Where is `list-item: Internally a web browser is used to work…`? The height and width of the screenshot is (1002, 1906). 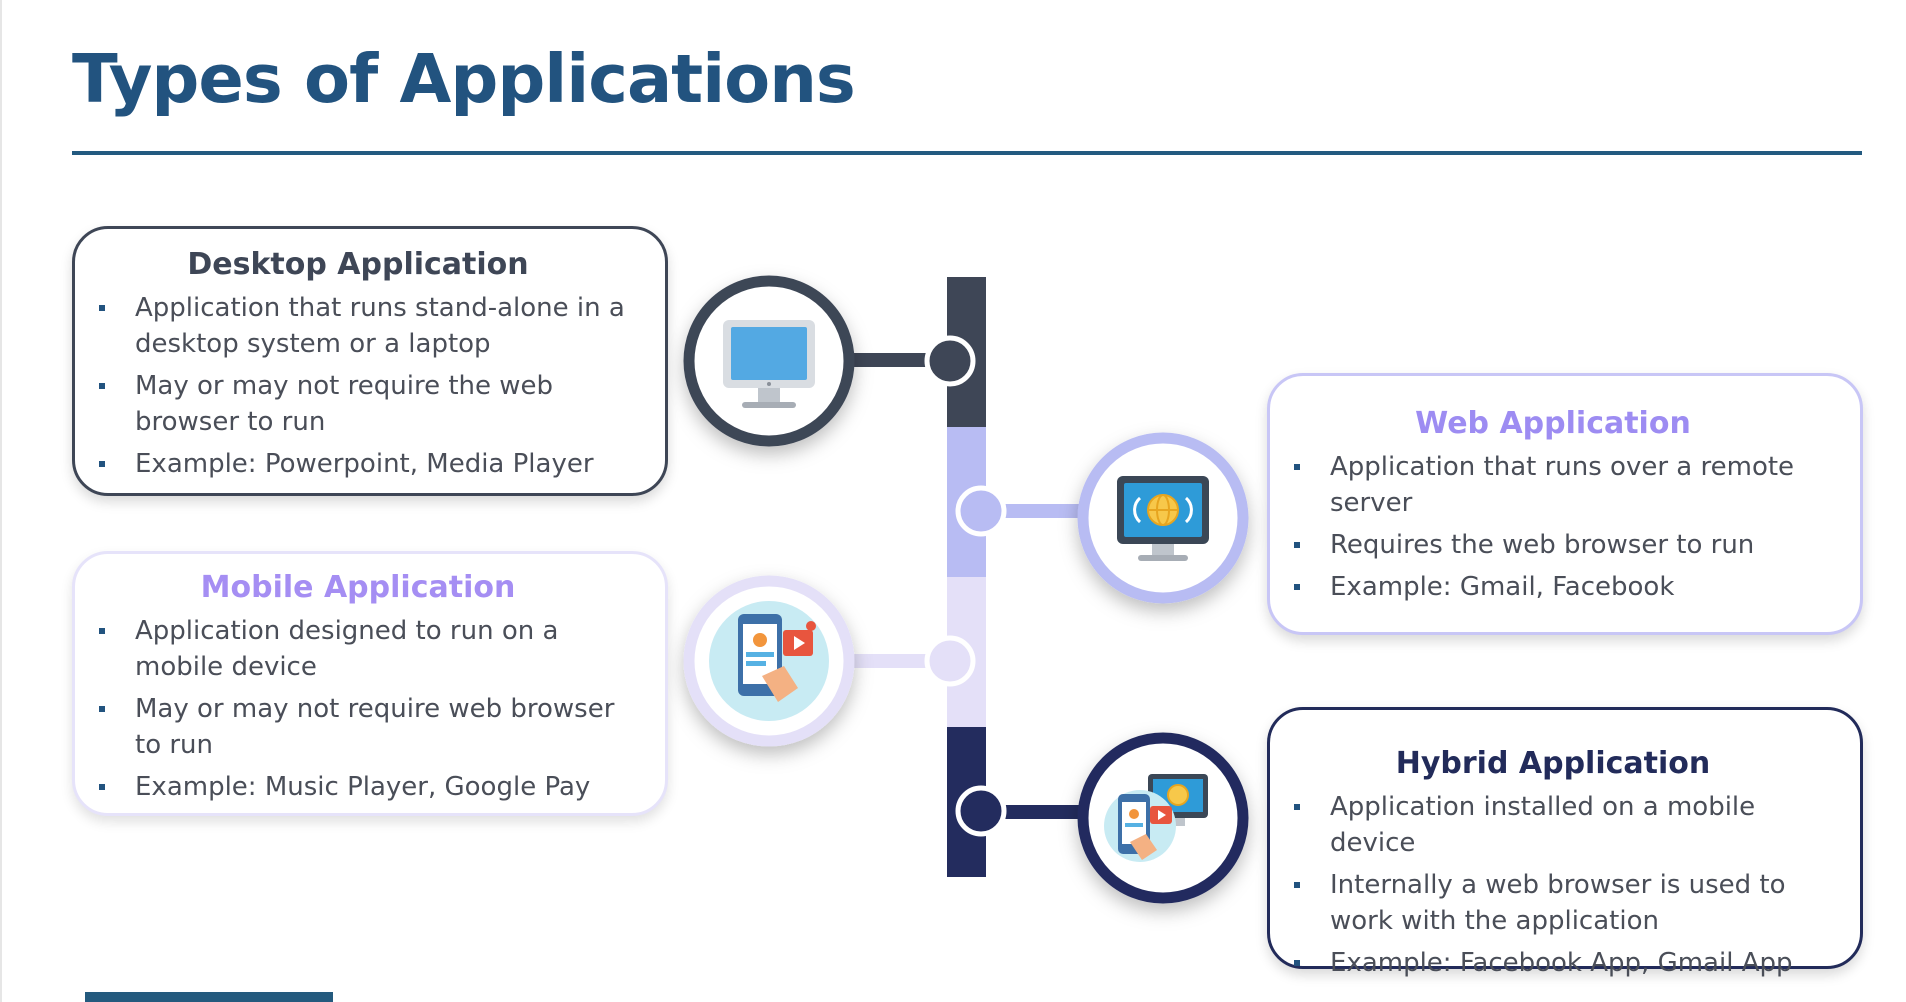
list-item: Internally a web browser is used to work… is located at coordinates (1553, 903).